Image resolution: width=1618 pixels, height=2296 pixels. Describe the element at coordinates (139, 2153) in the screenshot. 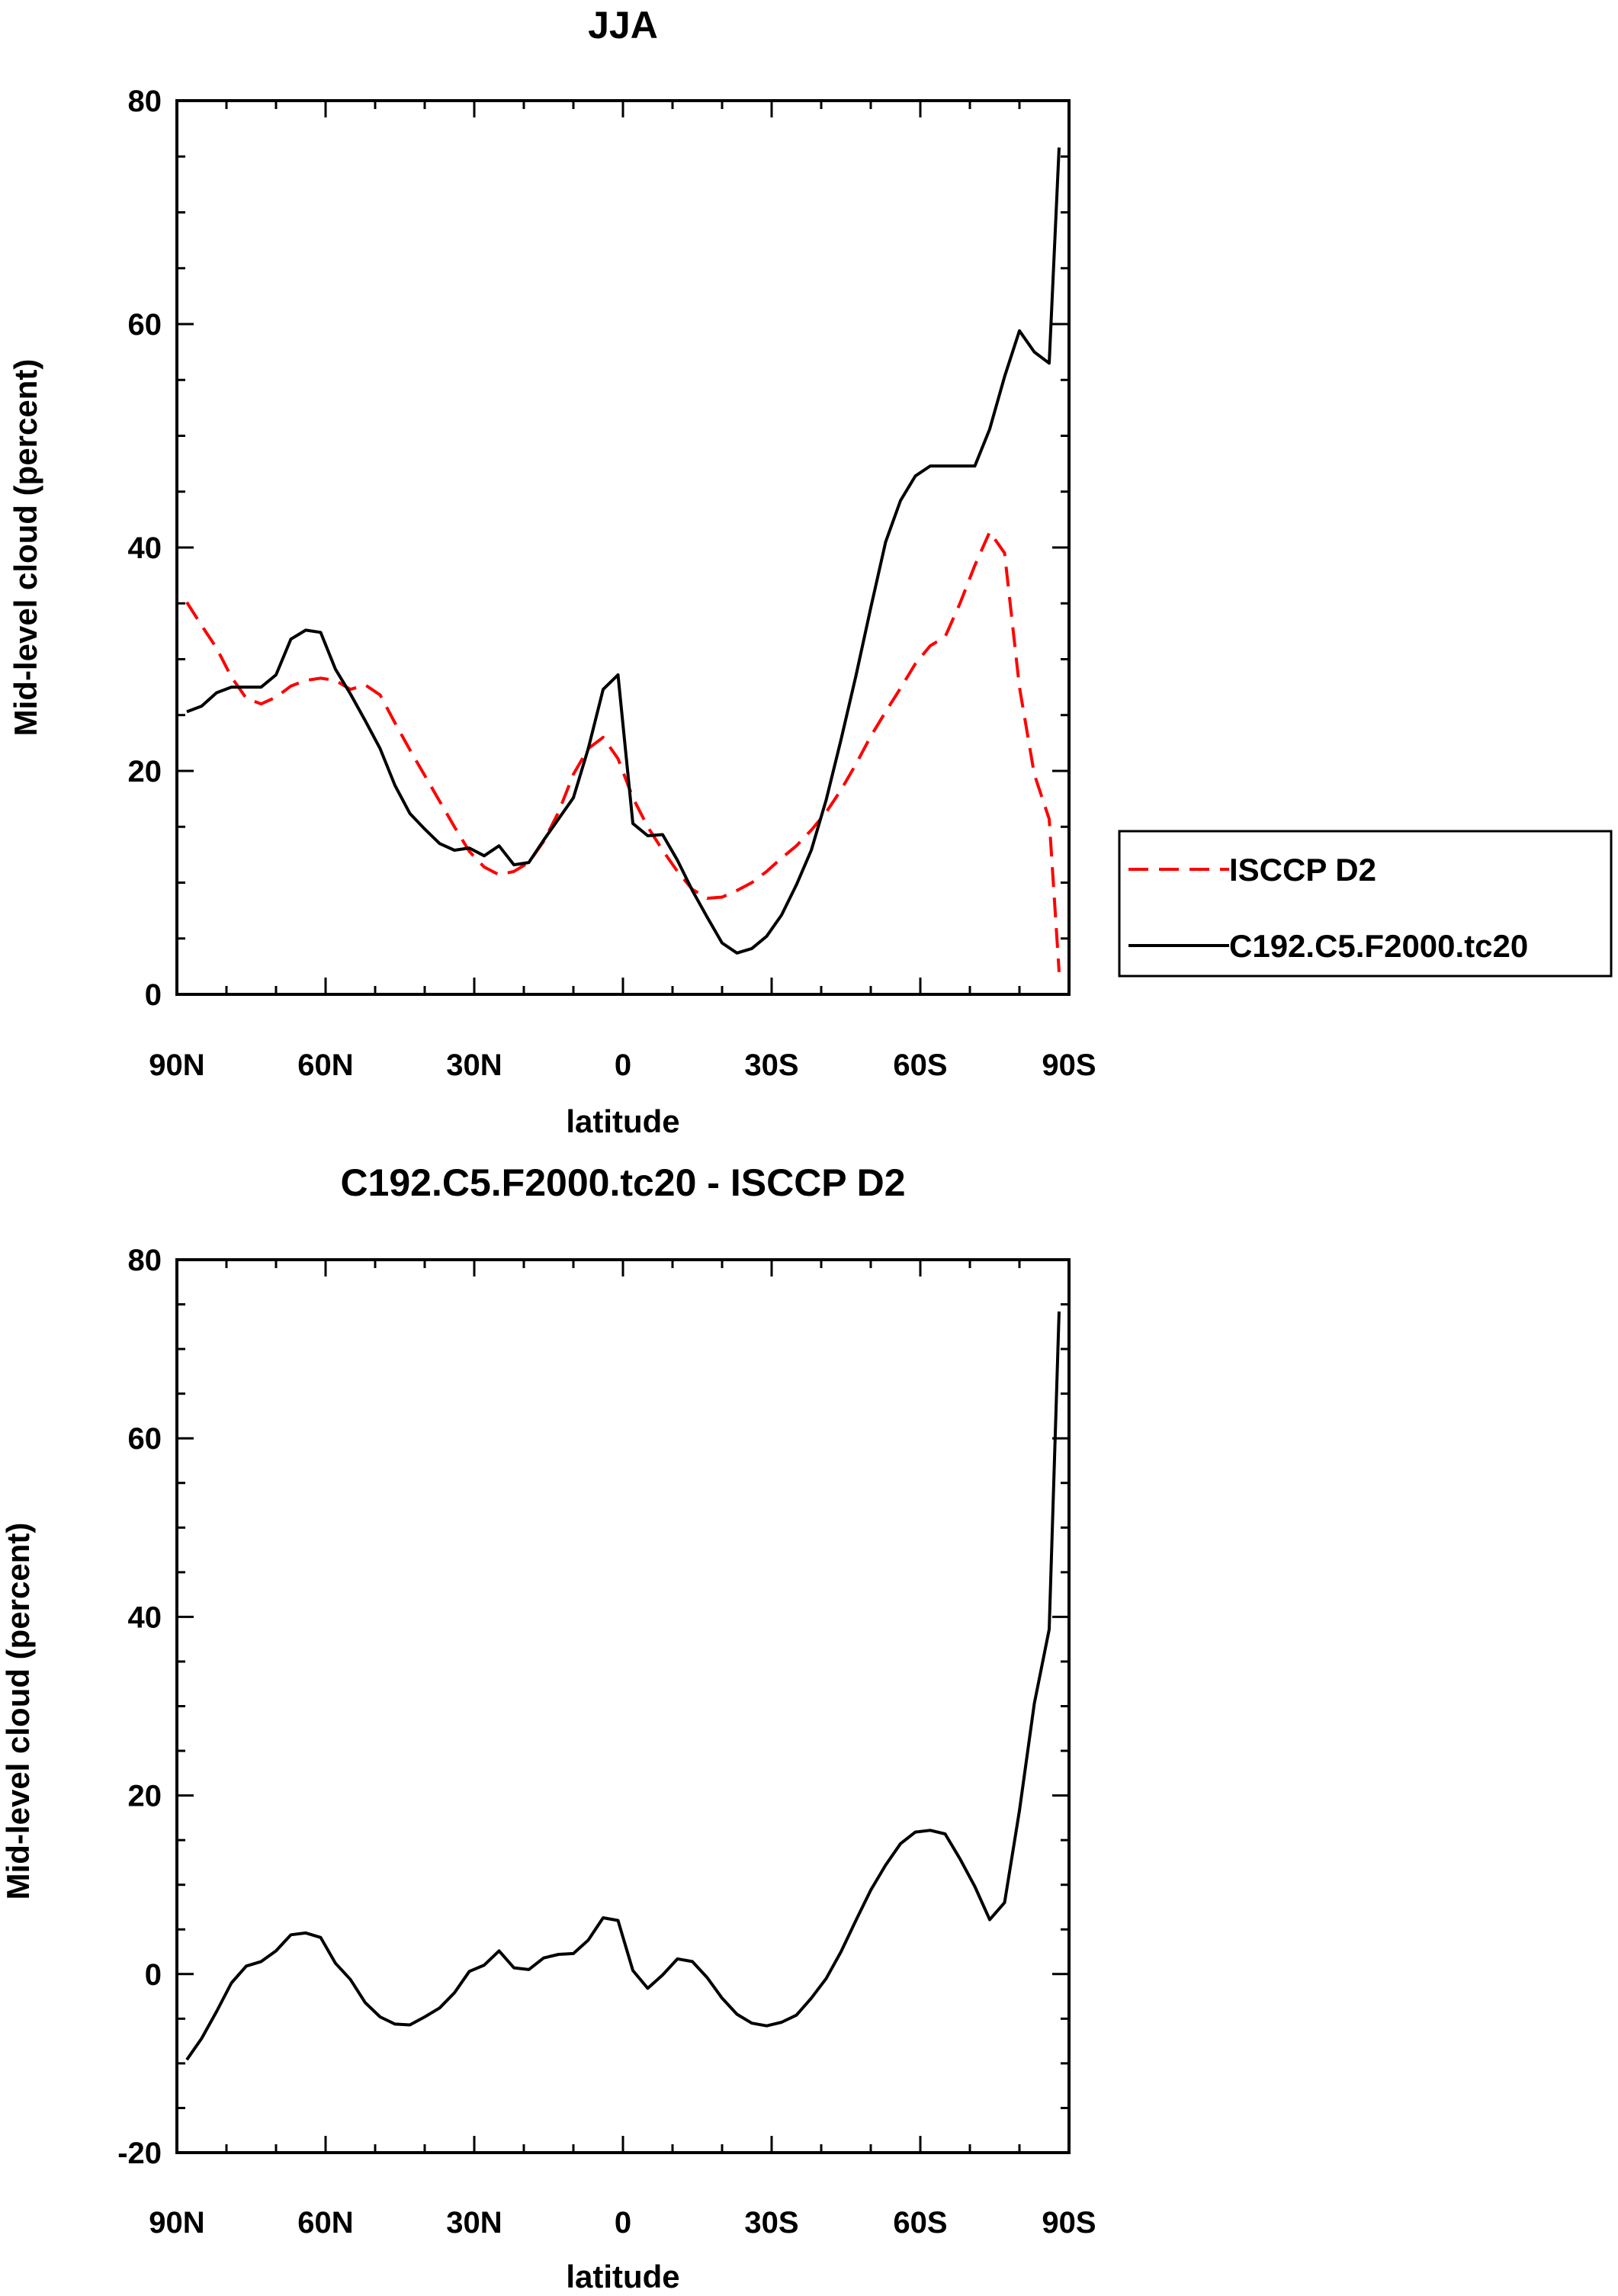

I see `bottom-ytick-label: -20` at that location.